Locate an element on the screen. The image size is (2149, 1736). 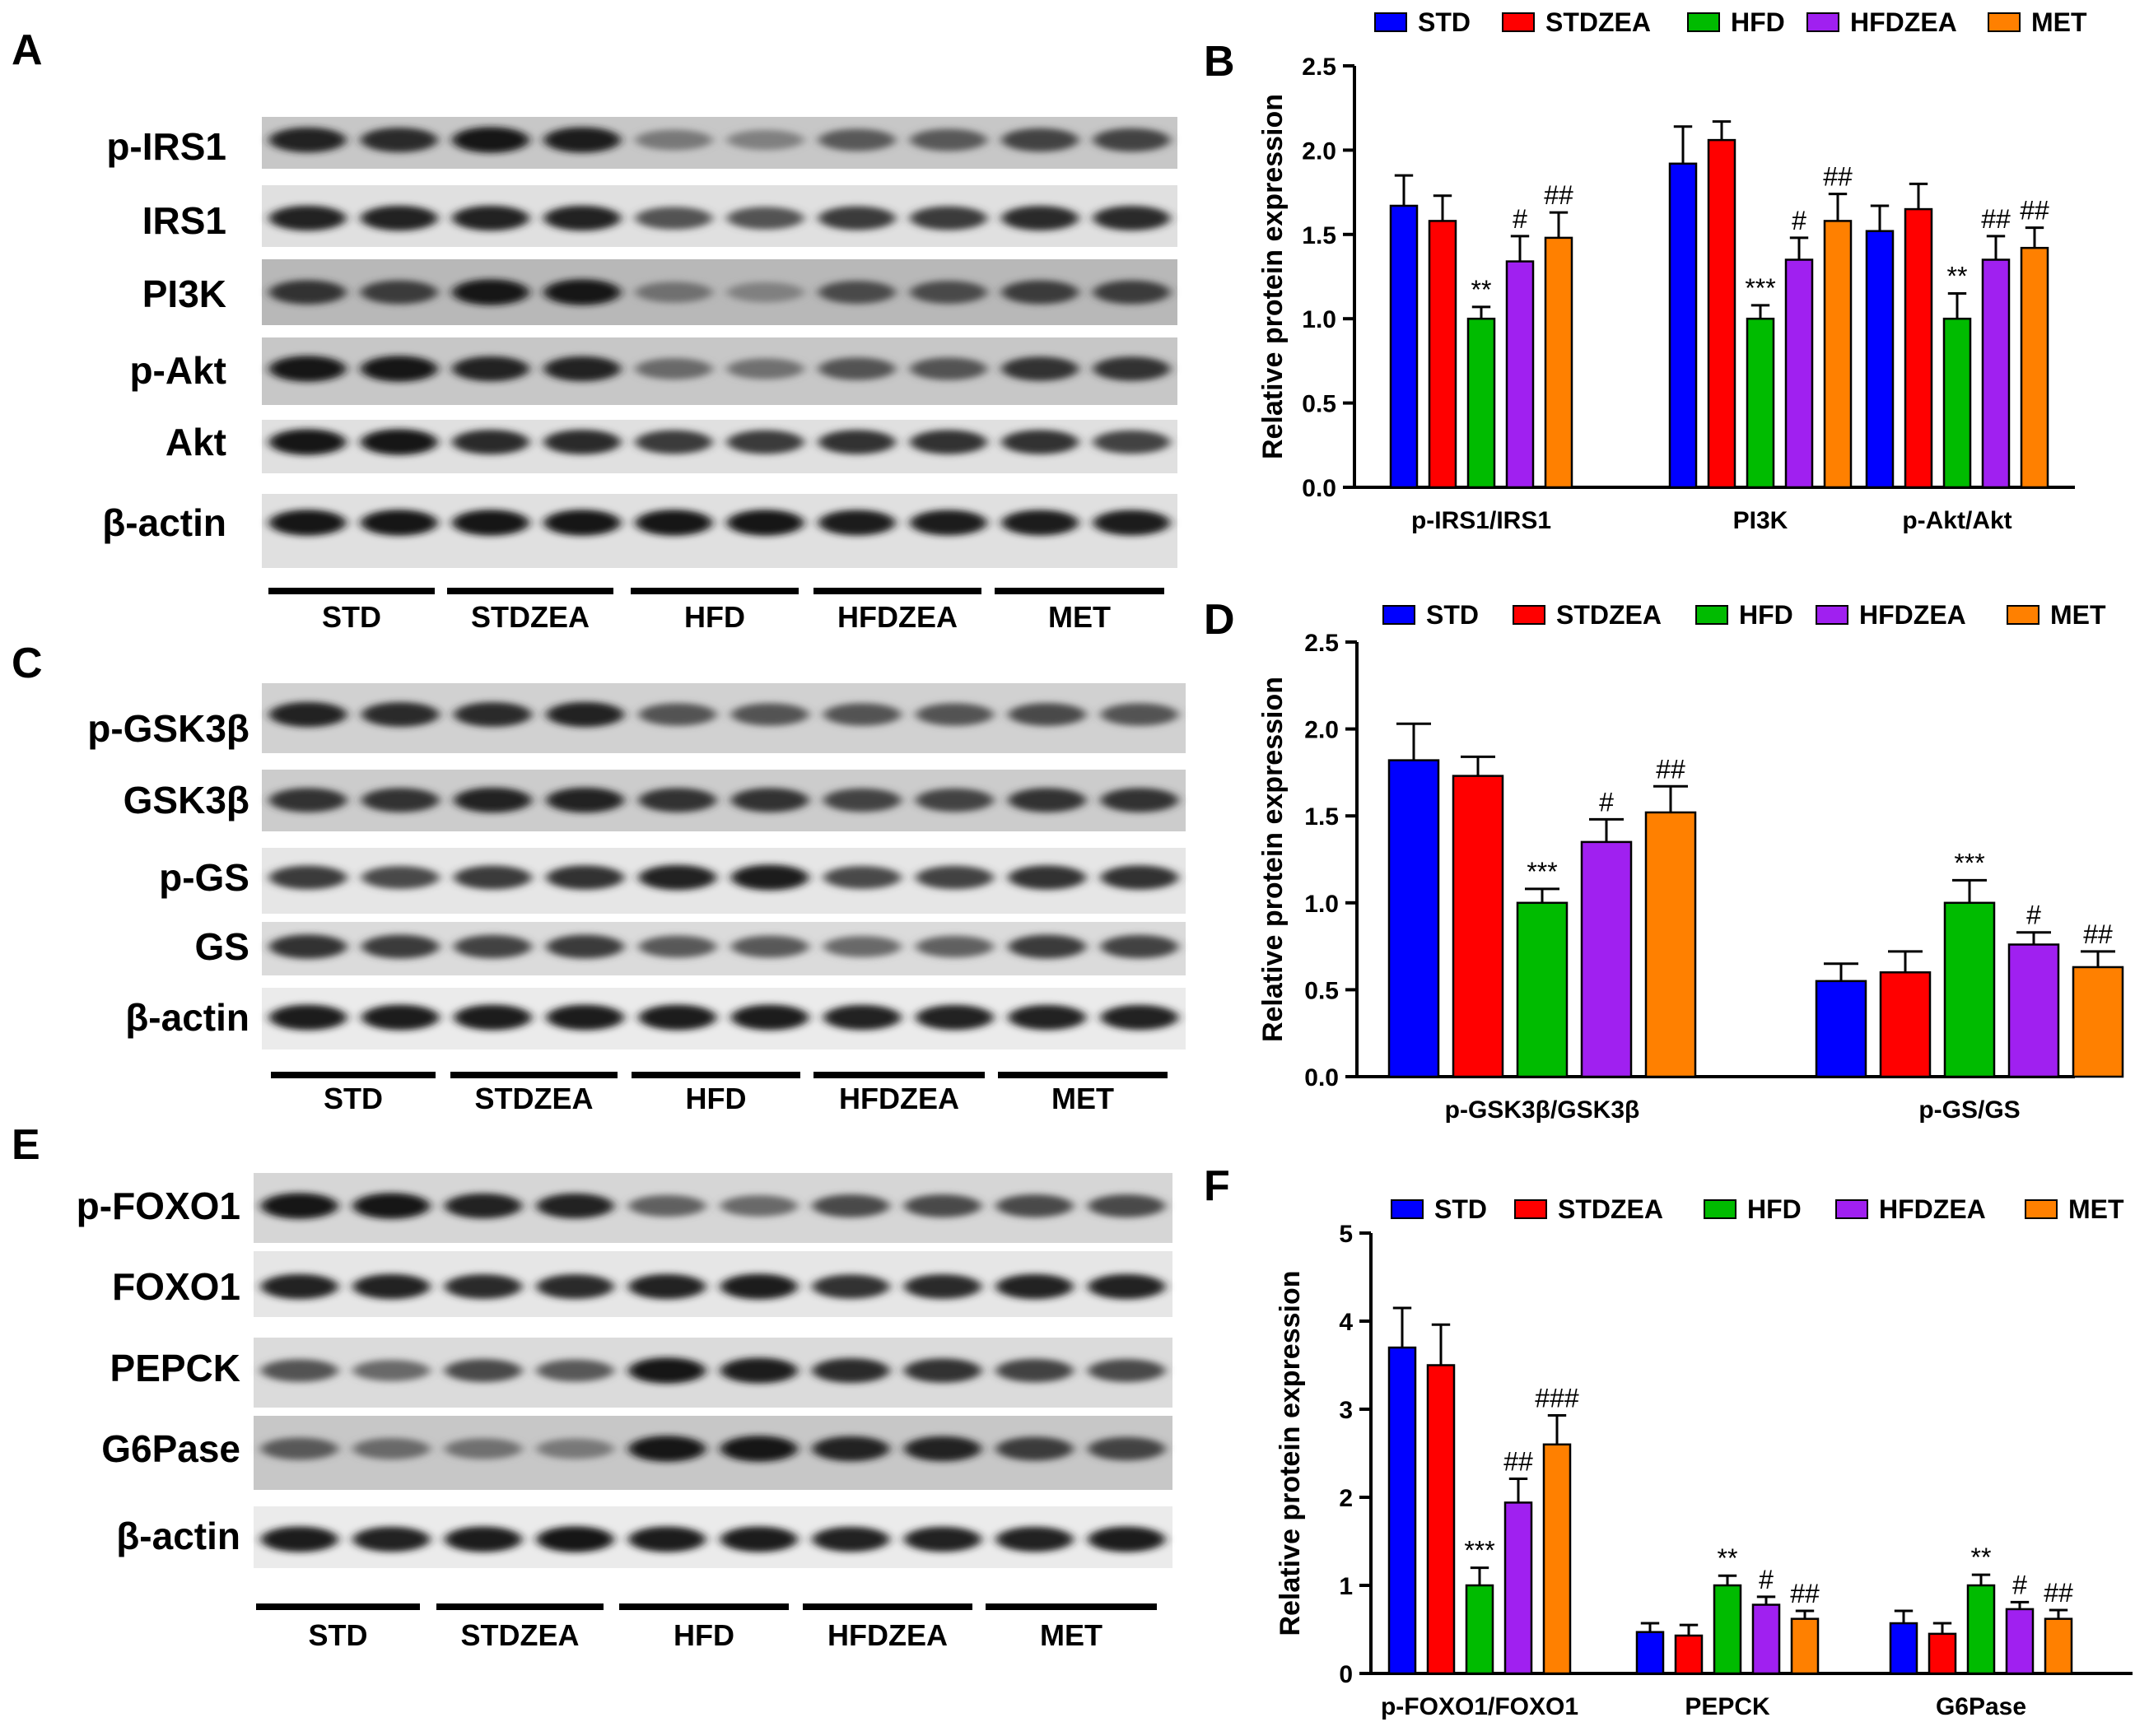
group-label: STD is located at coordinates (338, 1635).